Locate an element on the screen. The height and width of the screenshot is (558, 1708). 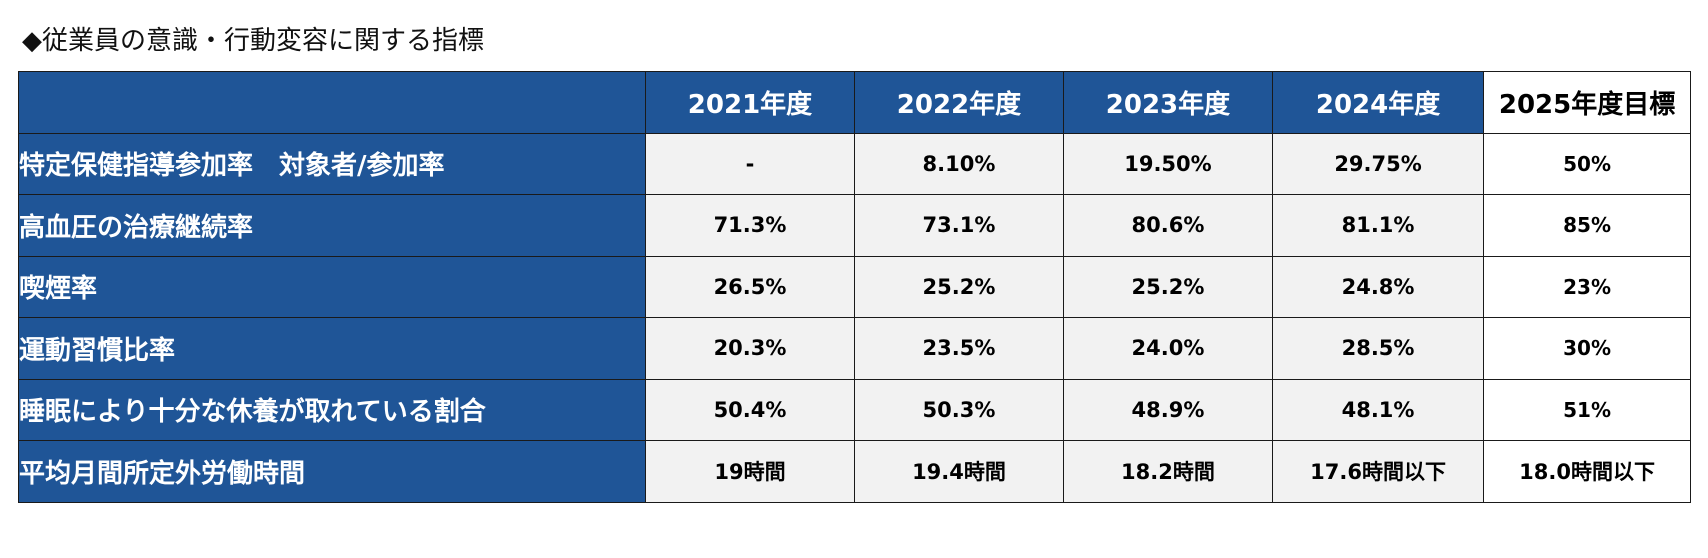
table-cell: 20.3% is located at coordinates (750, 348).